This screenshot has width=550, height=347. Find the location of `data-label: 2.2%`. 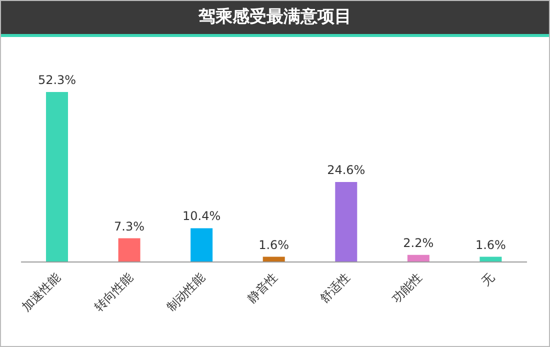

data-label: 2.2% is located at coordinates (418, 243).